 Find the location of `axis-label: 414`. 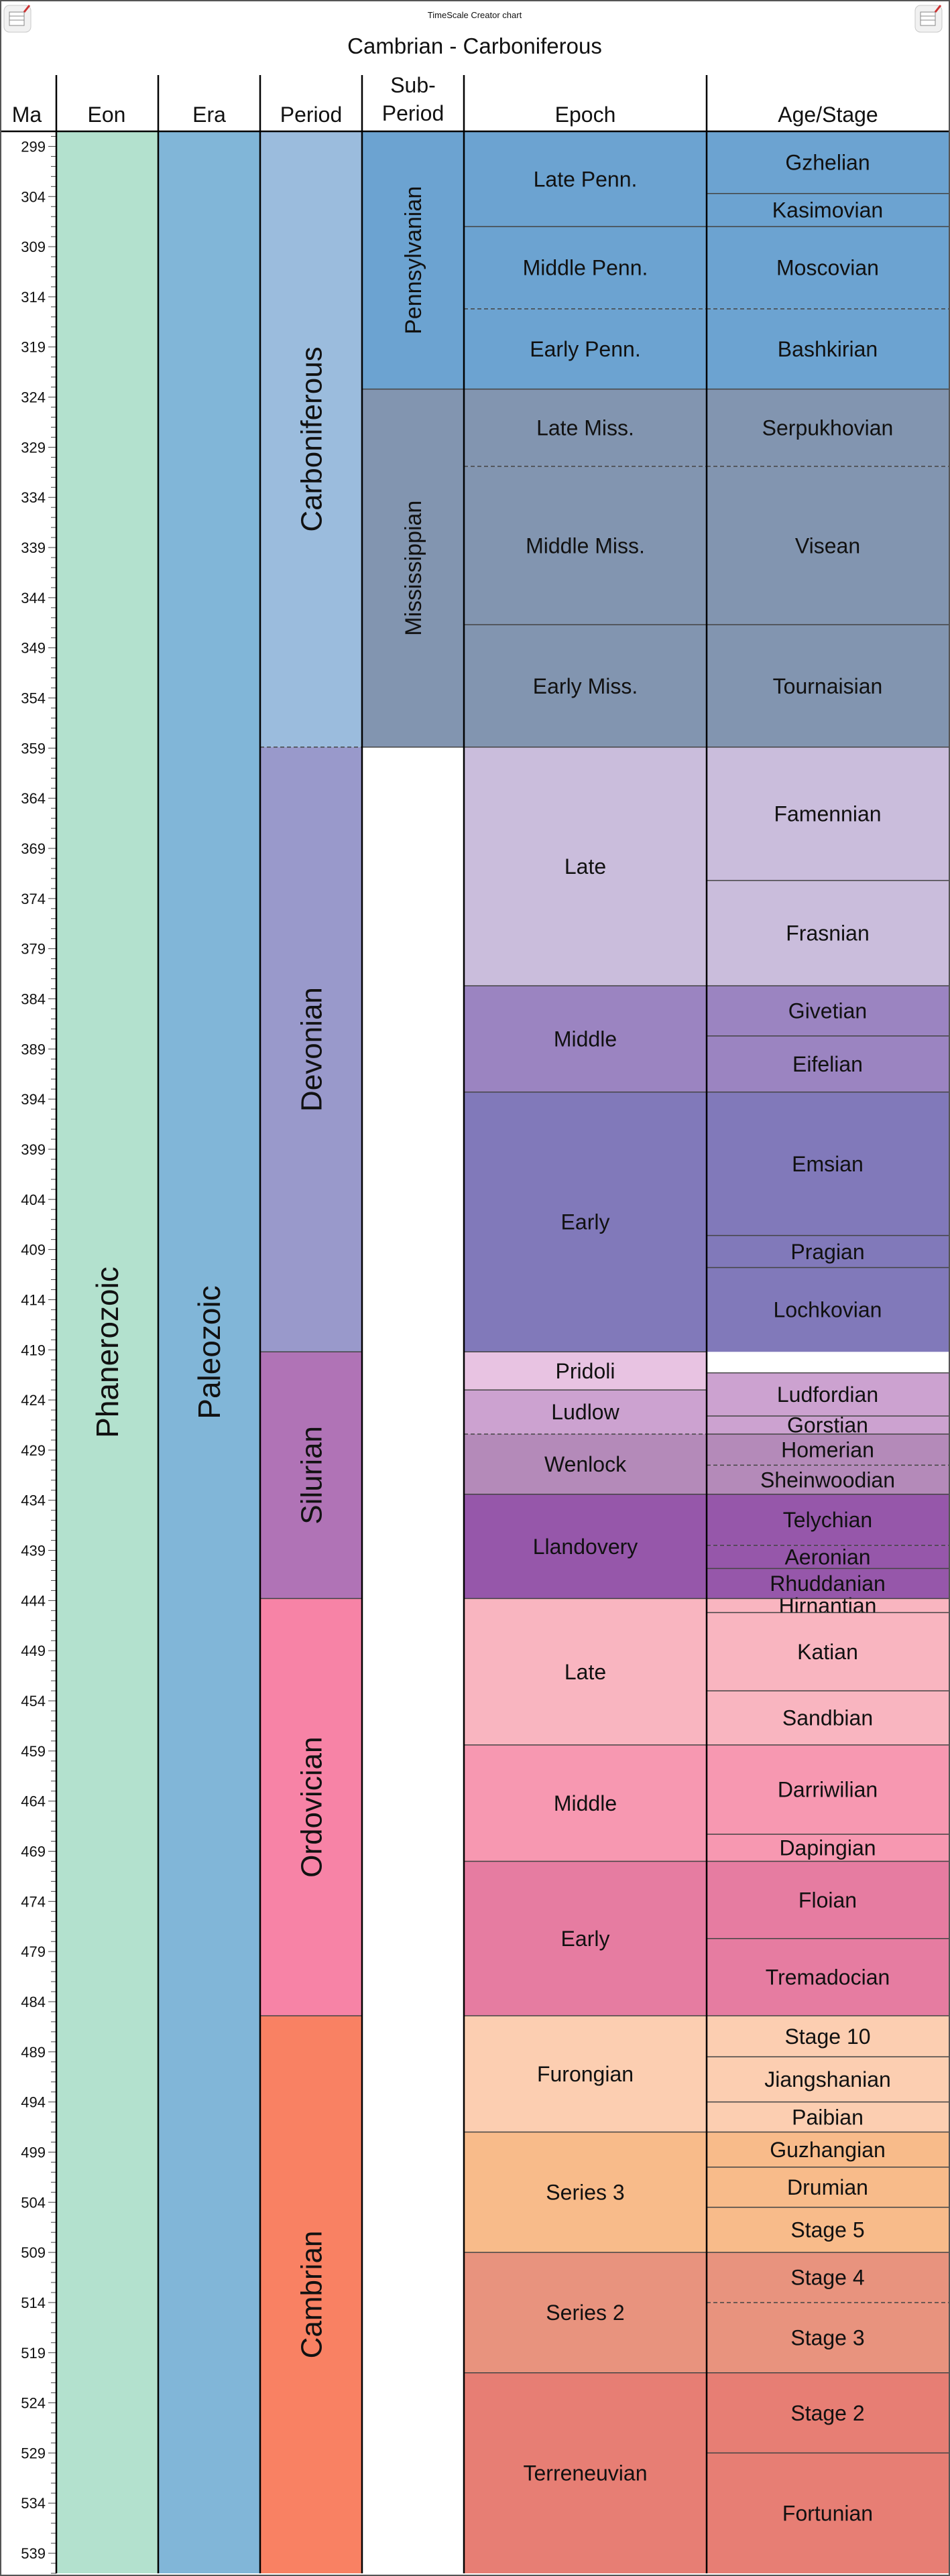

axis-label: 414 is located at coordinates (33, 1299).